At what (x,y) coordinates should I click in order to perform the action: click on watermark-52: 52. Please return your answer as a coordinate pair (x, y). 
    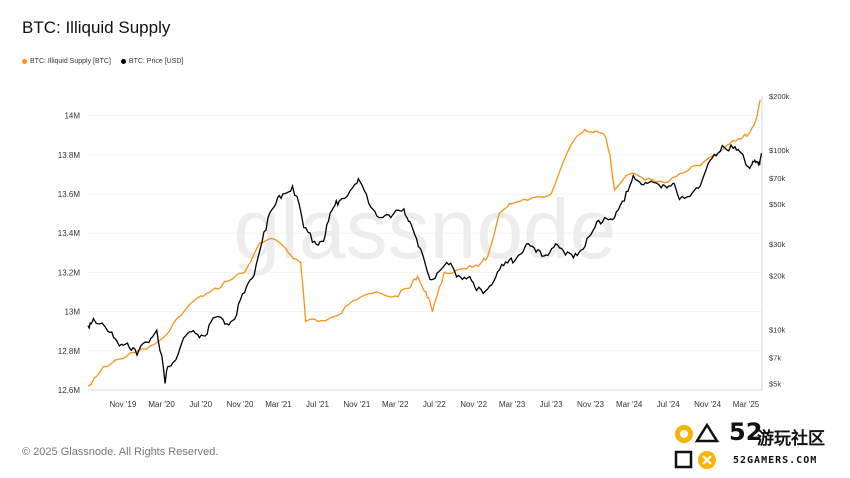
    Looking at the image, I should click on (746, 432).